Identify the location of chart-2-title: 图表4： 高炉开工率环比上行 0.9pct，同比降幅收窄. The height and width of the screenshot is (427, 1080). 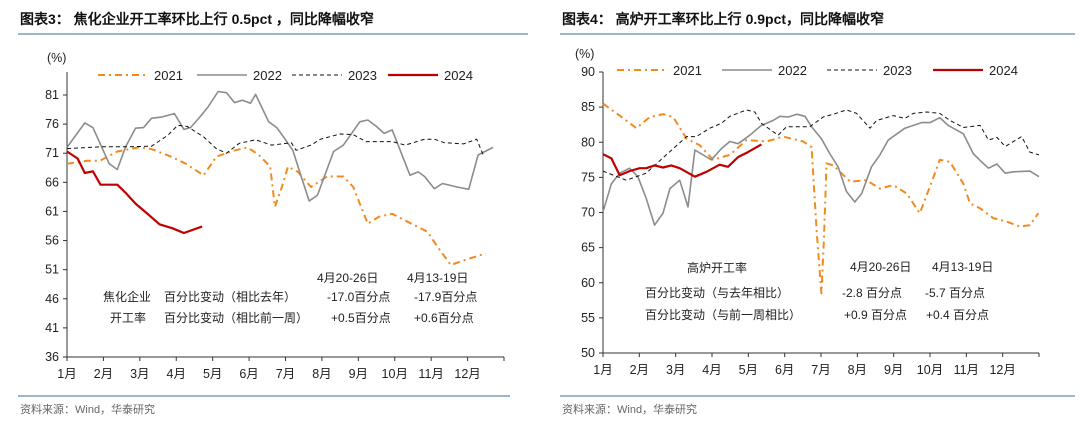
(723, 19).